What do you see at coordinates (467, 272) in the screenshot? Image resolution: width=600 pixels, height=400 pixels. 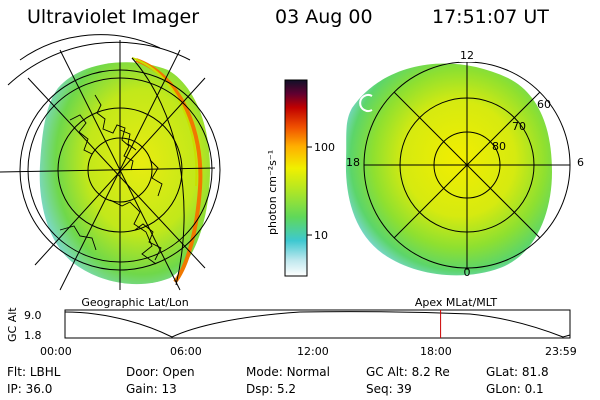 I see `mlt-0: 0` at bounding box center [467, 272].